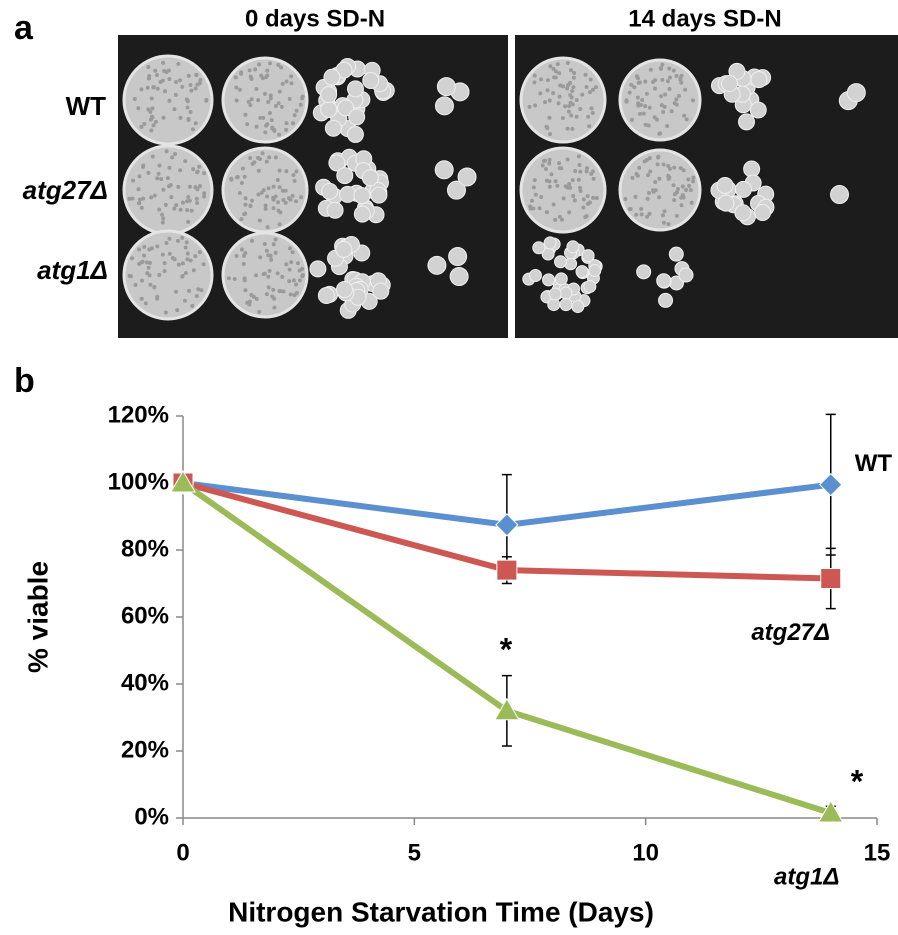  What do you see at coordinates (37, 617) in the screenshot?
I see `y-axis-label: % viable` at bounding box center [37, 617].